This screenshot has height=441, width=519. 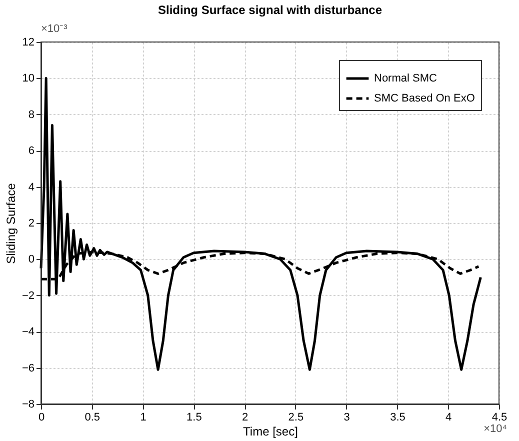 What do you see at coordinates (28, 296) in the screenshot?
I see `y-tick-label: −2` at bounding box center [28, 296].